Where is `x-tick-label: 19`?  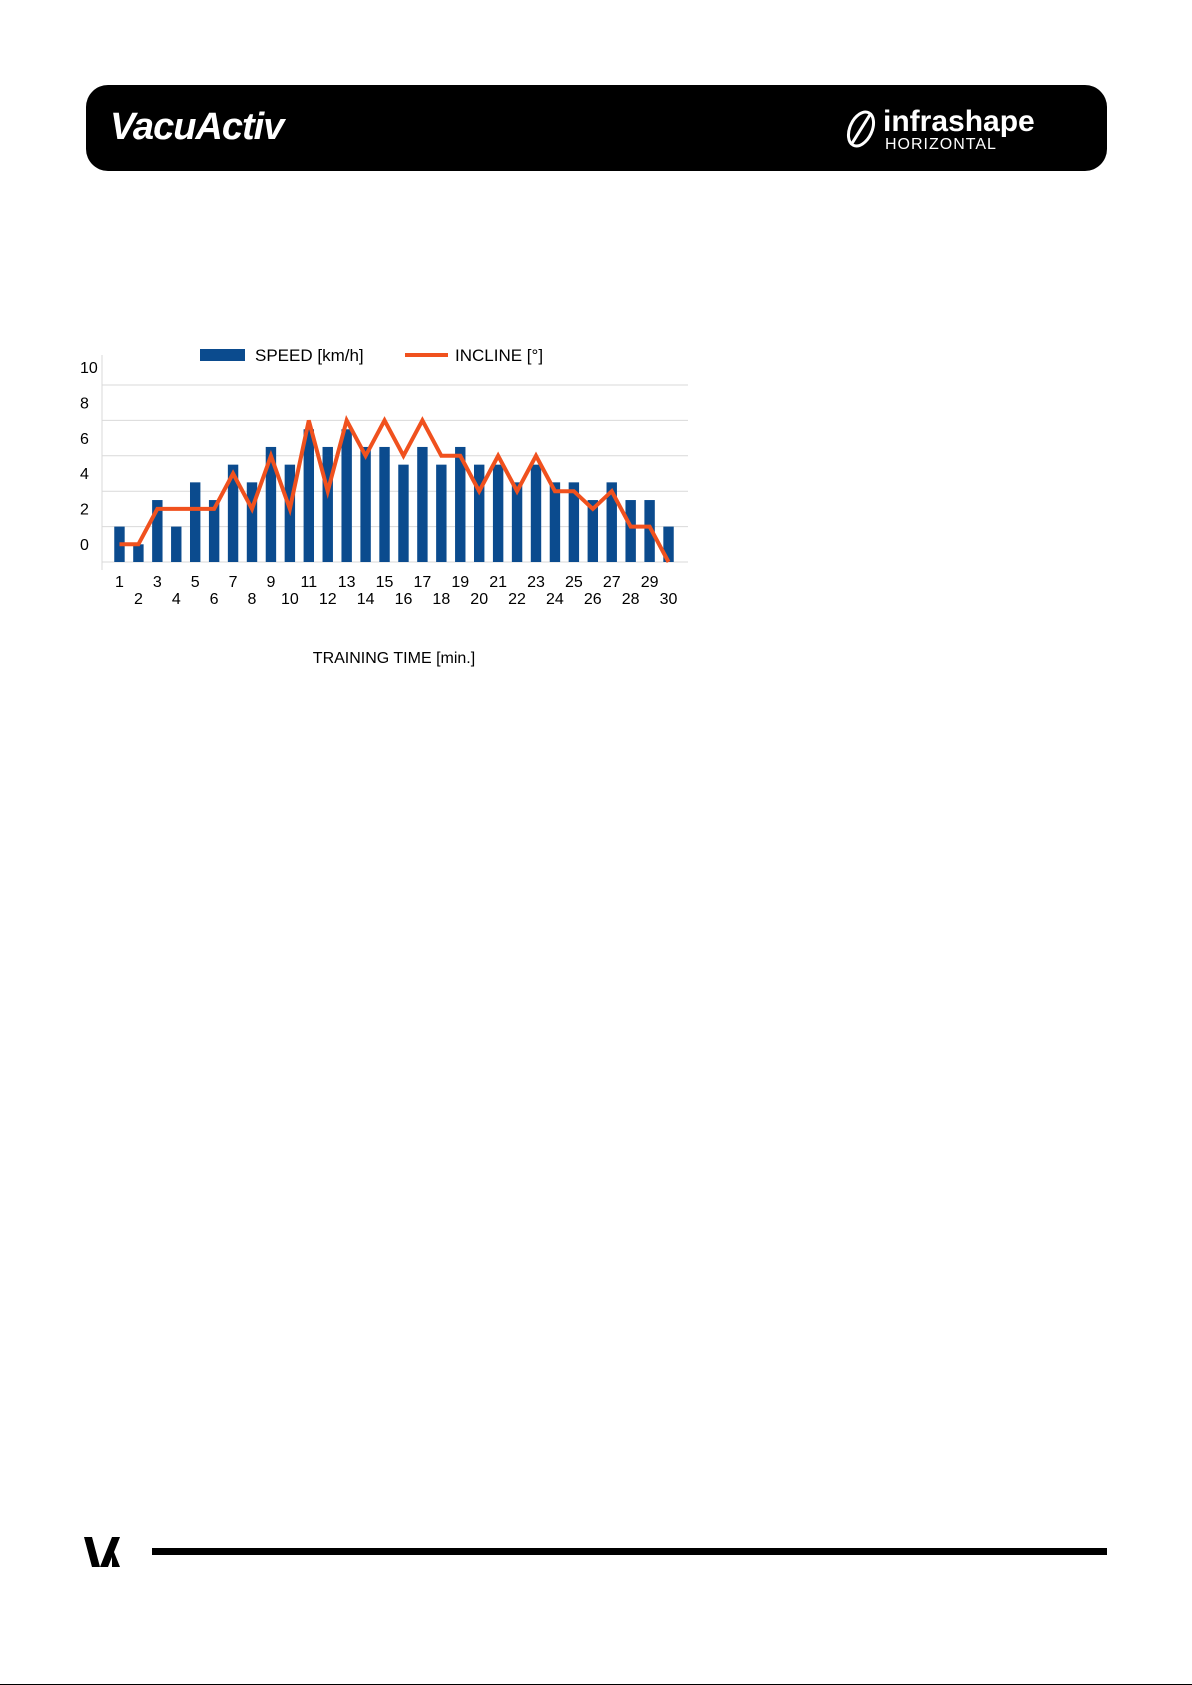
x-tick-label: 19 is located at coordinates (460, 582).